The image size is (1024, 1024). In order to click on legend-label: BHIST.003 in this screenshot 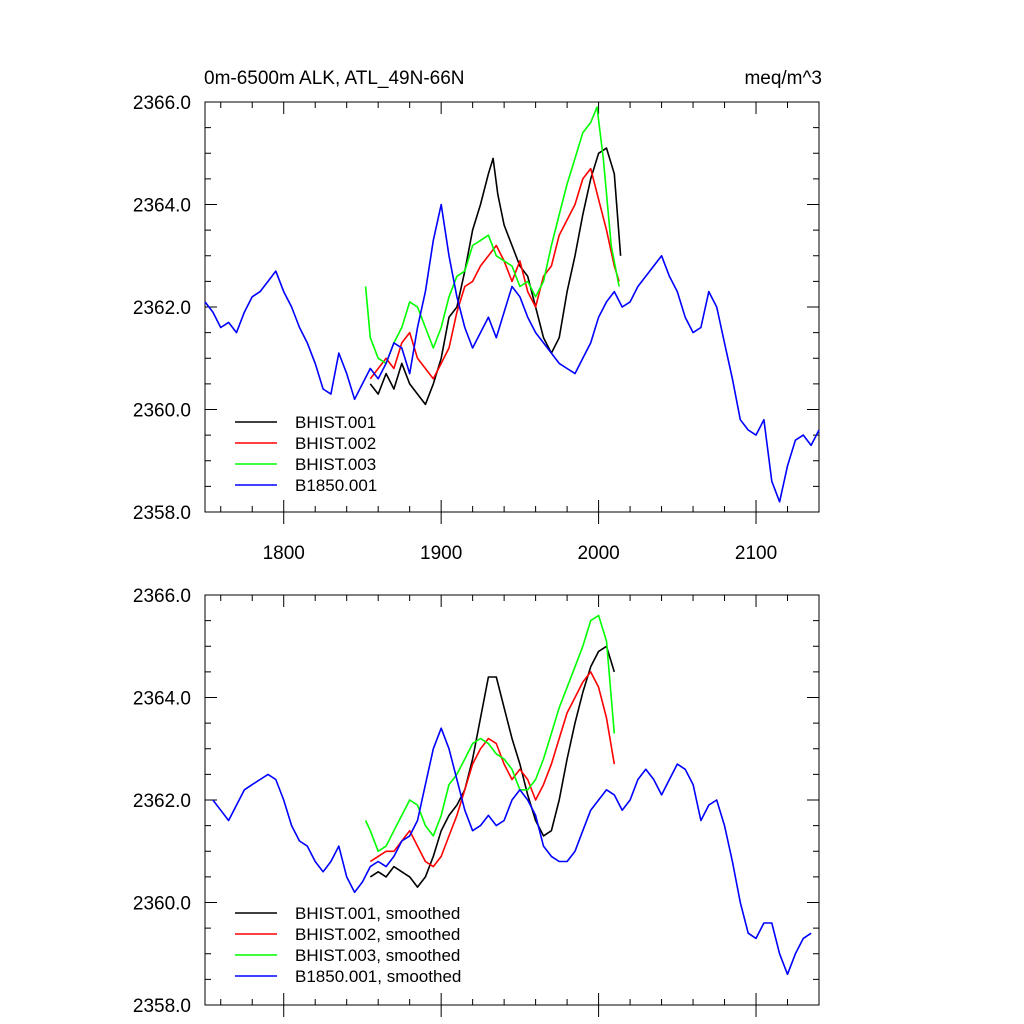, I will do `click(335, 464)`.